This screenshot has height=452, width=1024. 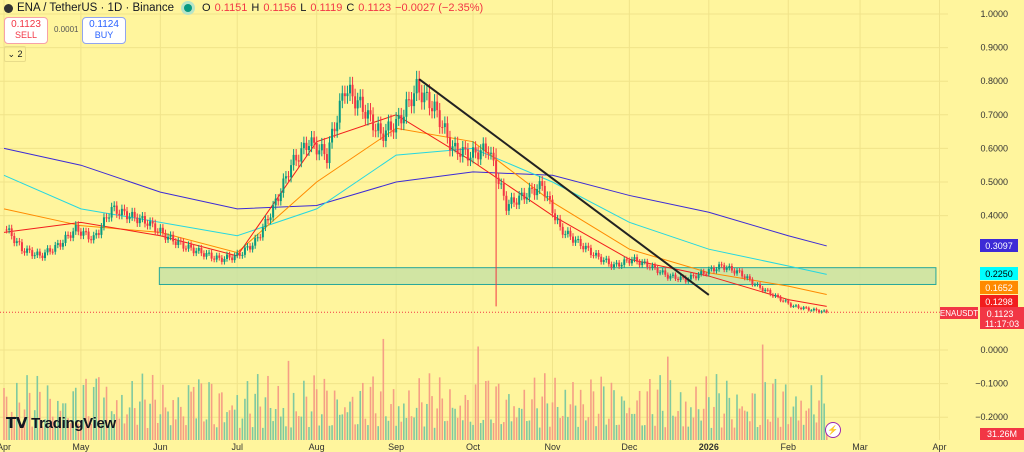 I want to click on ma-price-label: 0.2250, so click(x=999, y=274).